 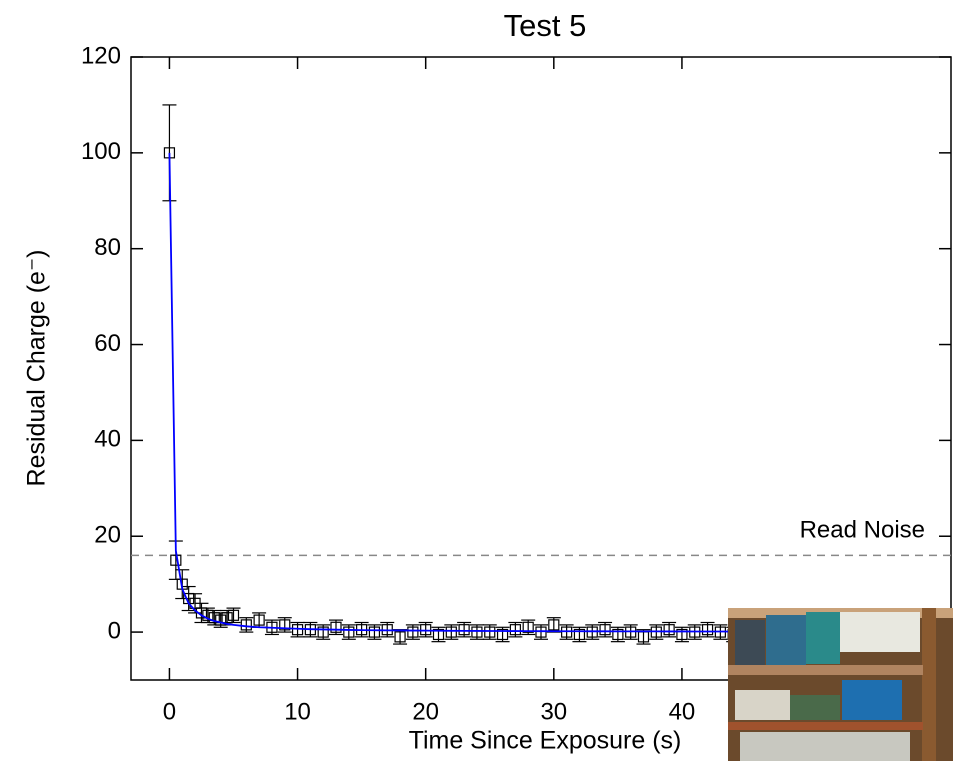 What do you see at coordinates (114, 630) in the screenshot?
I see `y-tick-label: 0` at bounding box center [114, 630].